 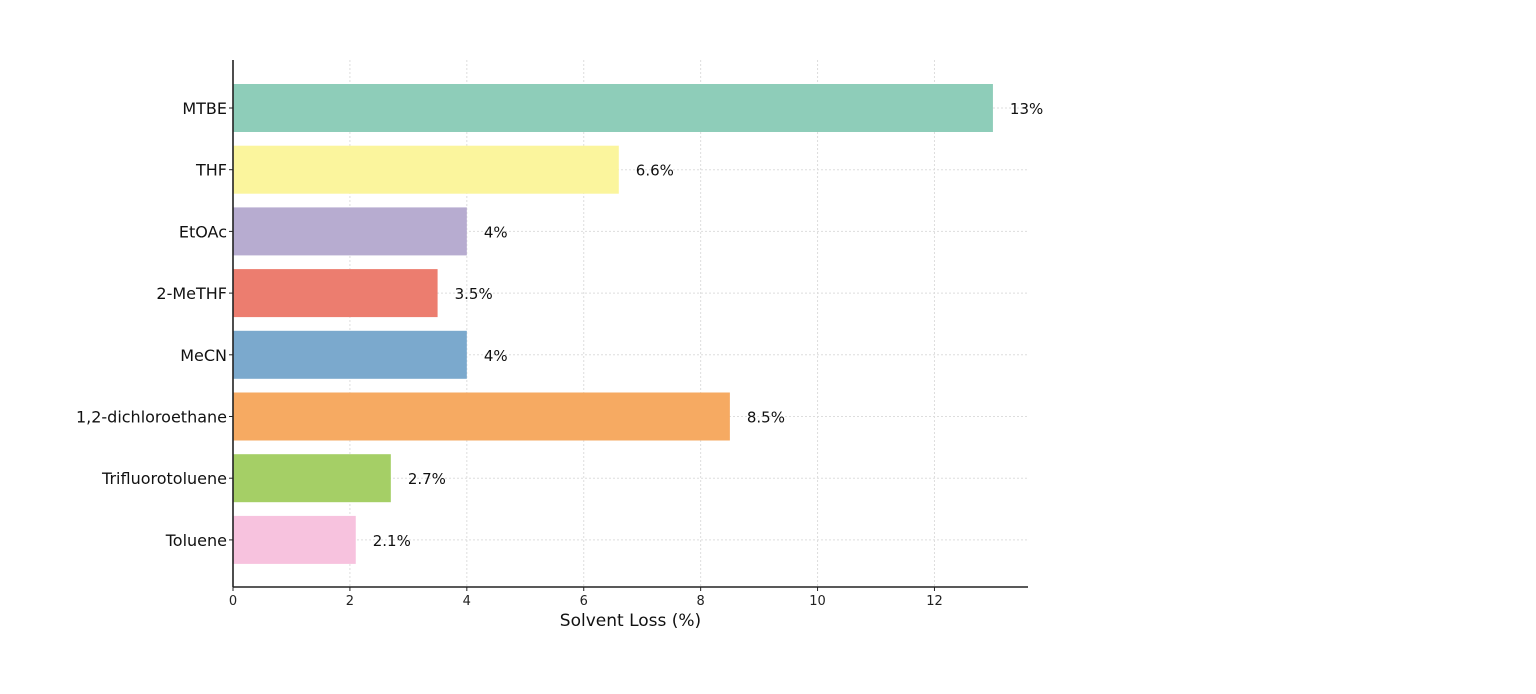 I want to click on data-label: 2.7%, so click(x=427, y=479).